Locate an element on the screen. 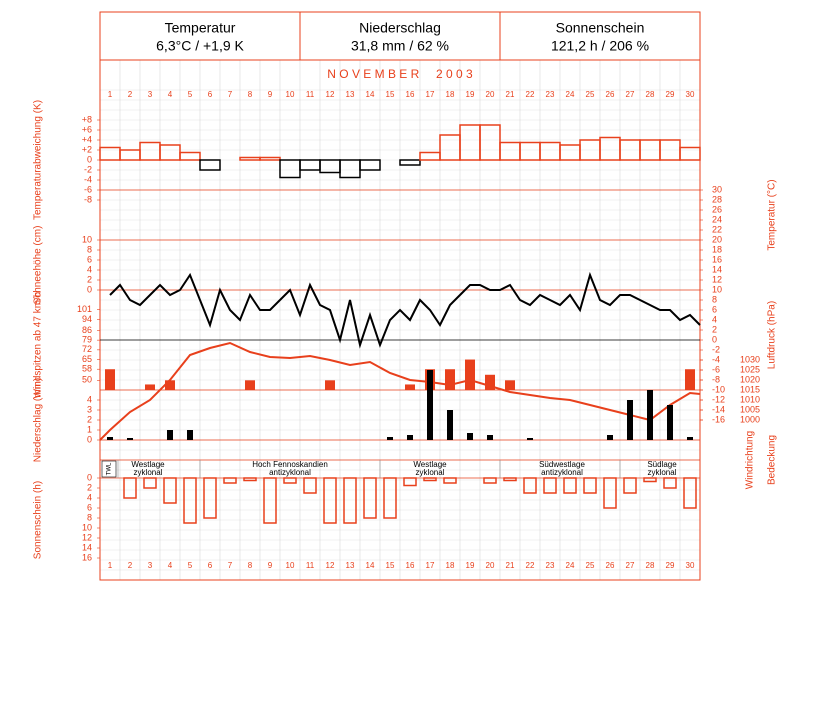 The width and height of the screenshot is (827, 702). y-tick-label: 1000 is located at coordinates (750, 419).